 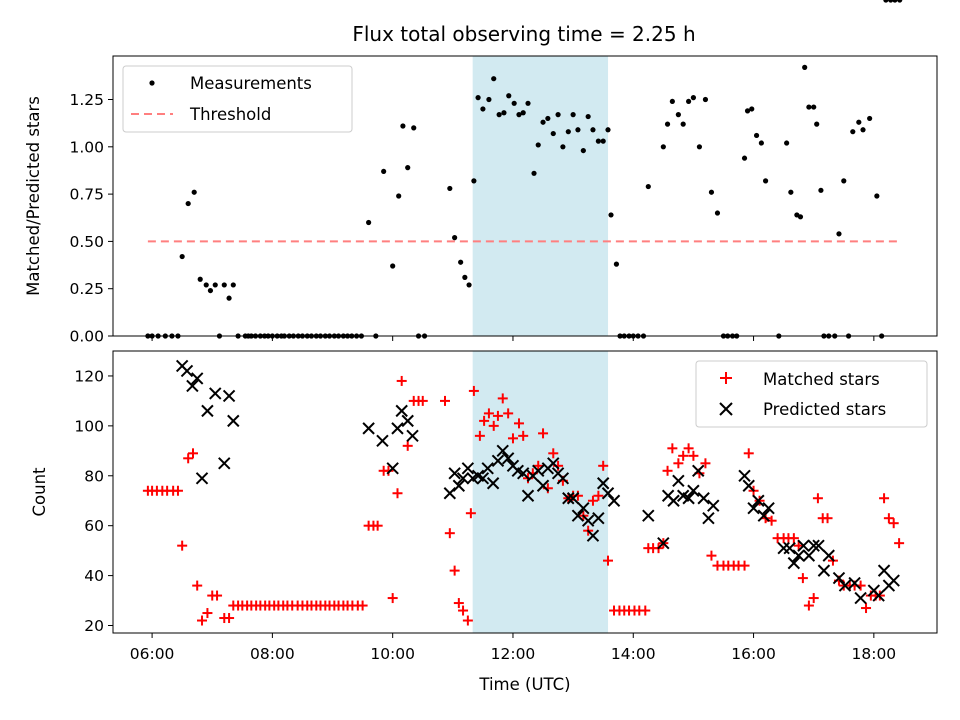 I want to click on legend-threshold-label: Threshold, so click(x=230, y=114).